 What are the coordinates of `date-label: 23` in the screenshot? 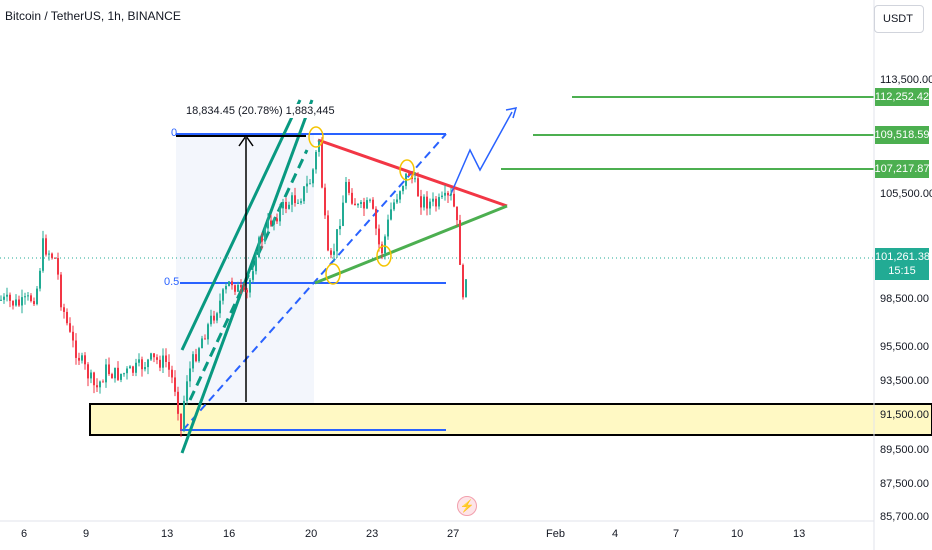 It's located at (372, 534).